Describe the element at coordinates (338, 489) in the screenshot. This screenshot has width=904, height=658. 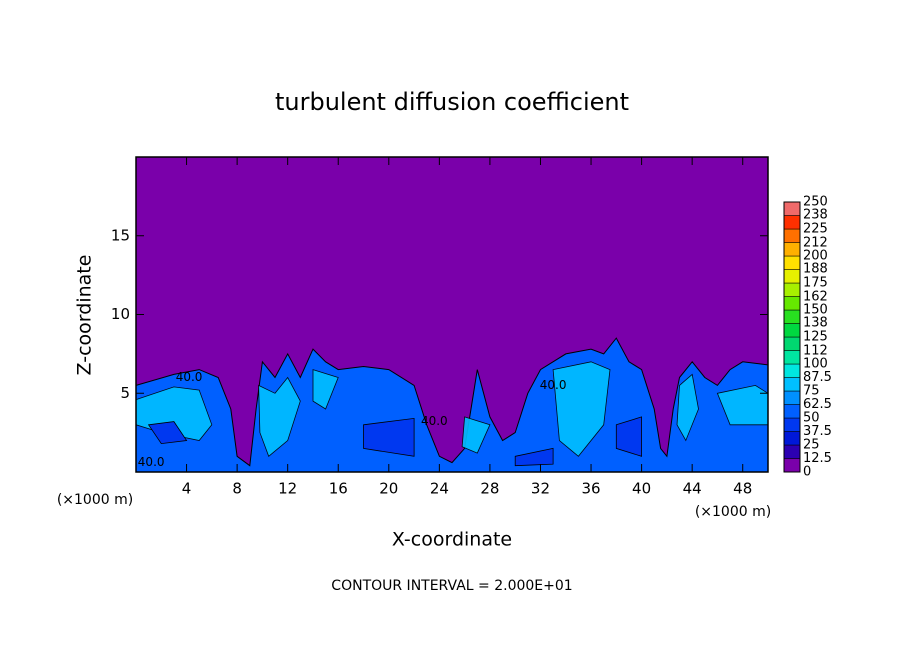
I see `x-tick-label: 16` at that location.